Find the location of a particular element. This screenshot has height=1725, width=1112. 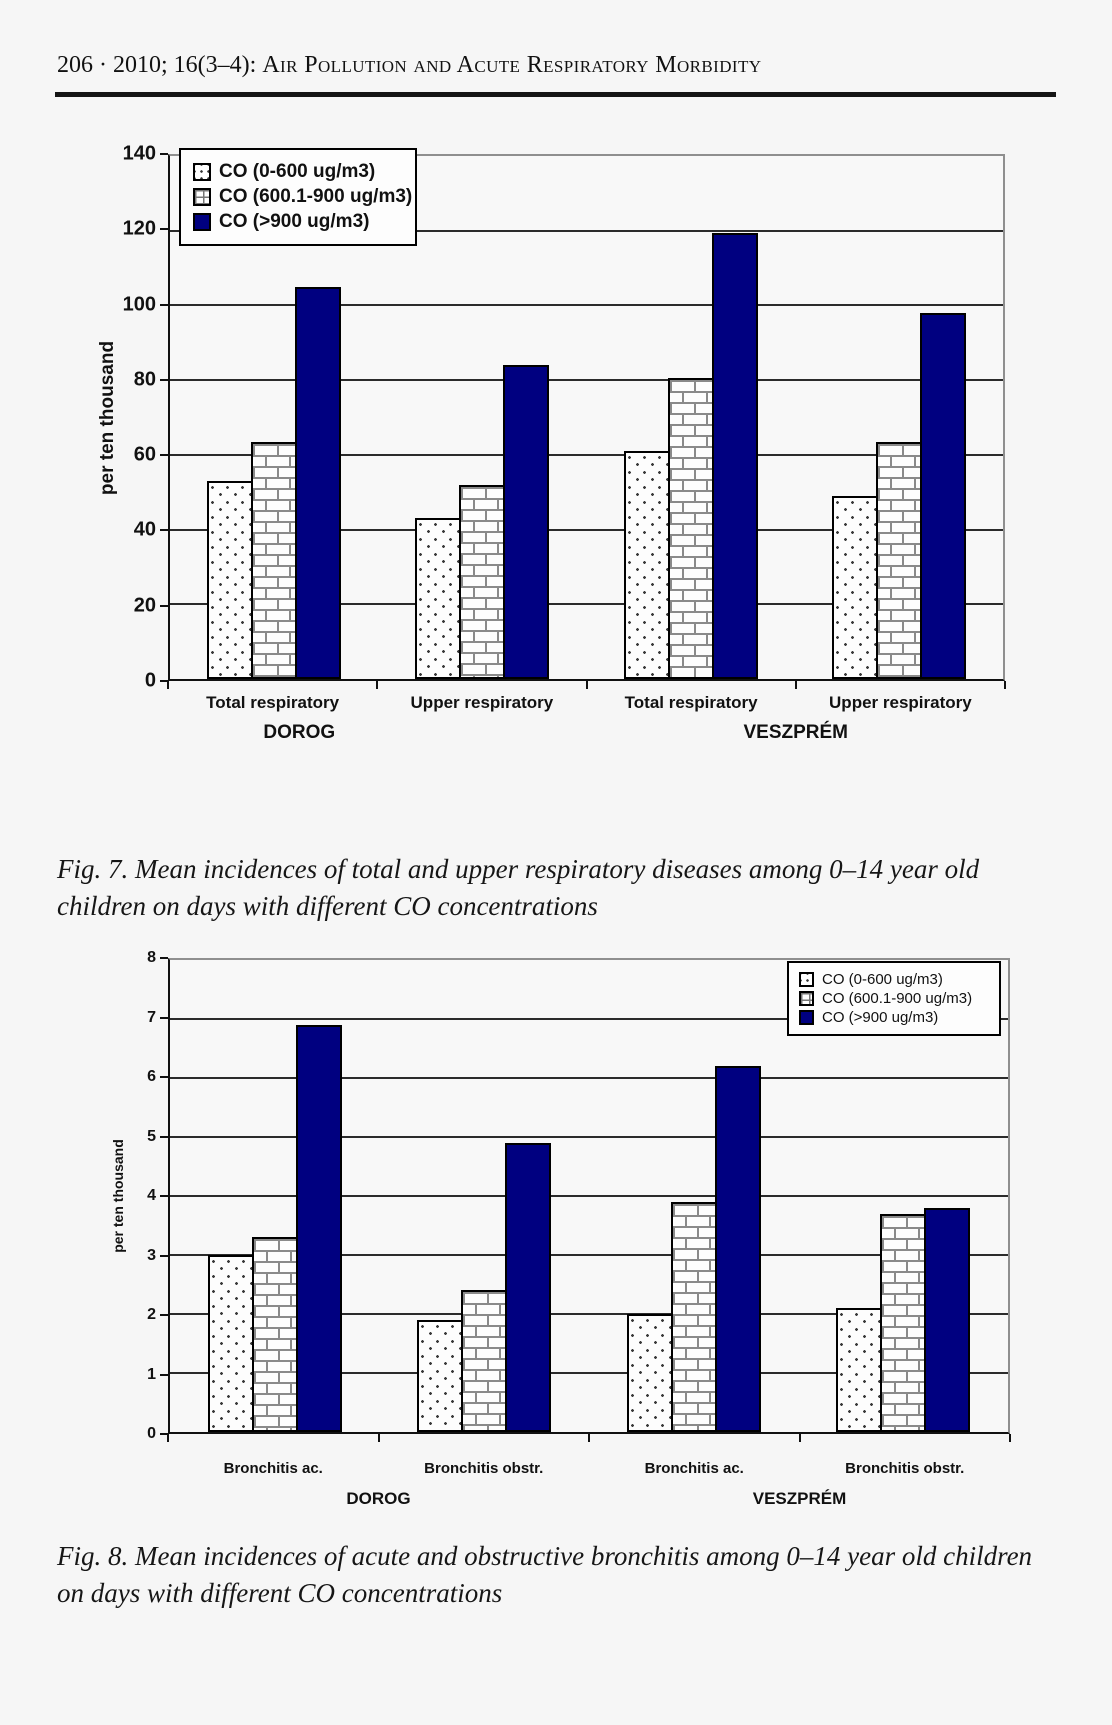

y-tick-label: 5 is located at coordinates (151, 1136).